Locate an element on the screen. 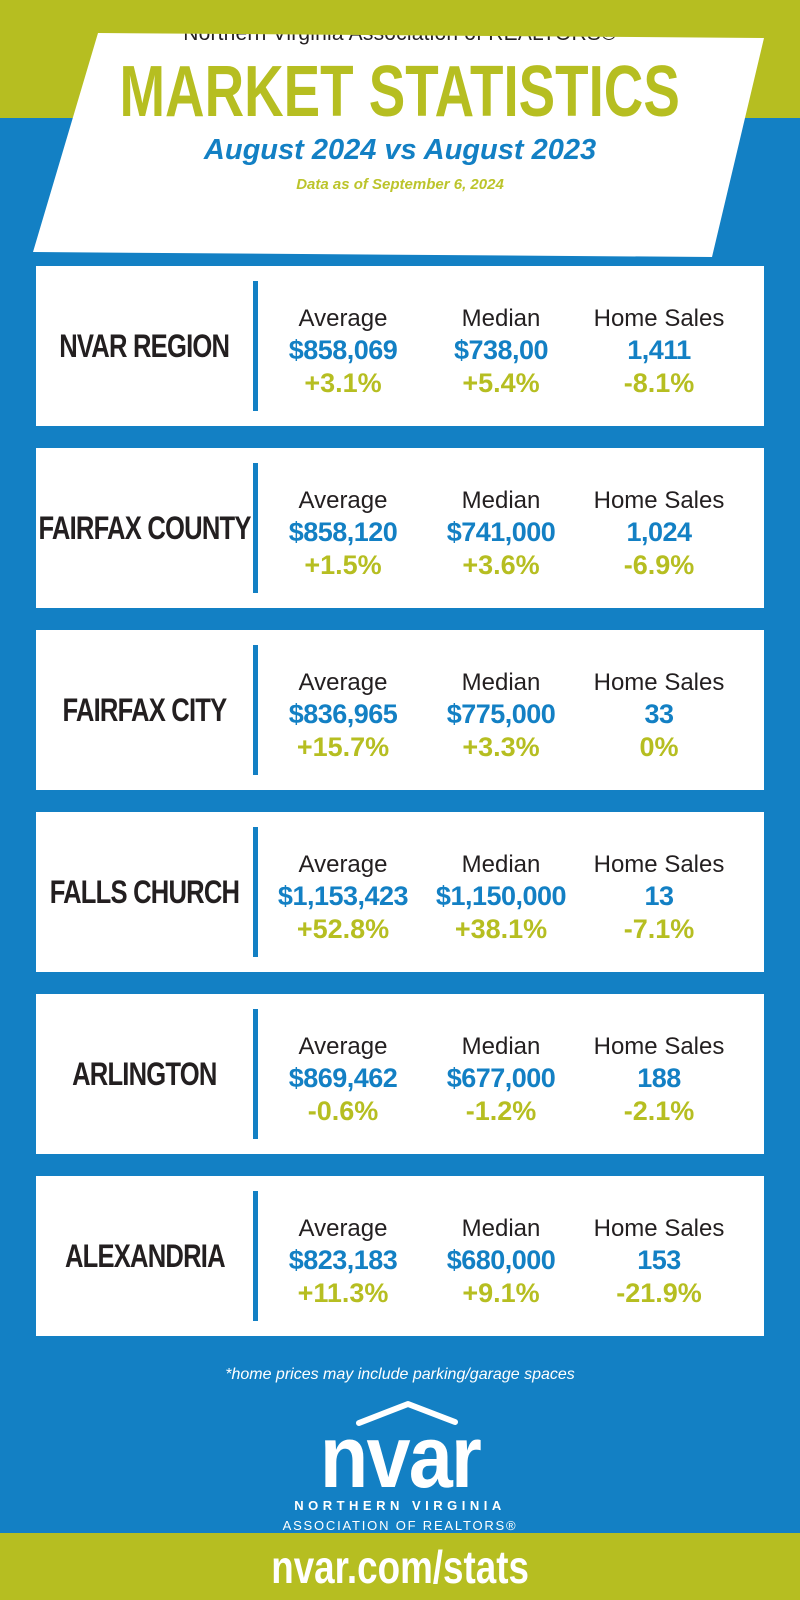 The height and width of the screenshot is (1600, 800). stat-average: Average $858,069 +3.1% is located at coordinates (343, 352).